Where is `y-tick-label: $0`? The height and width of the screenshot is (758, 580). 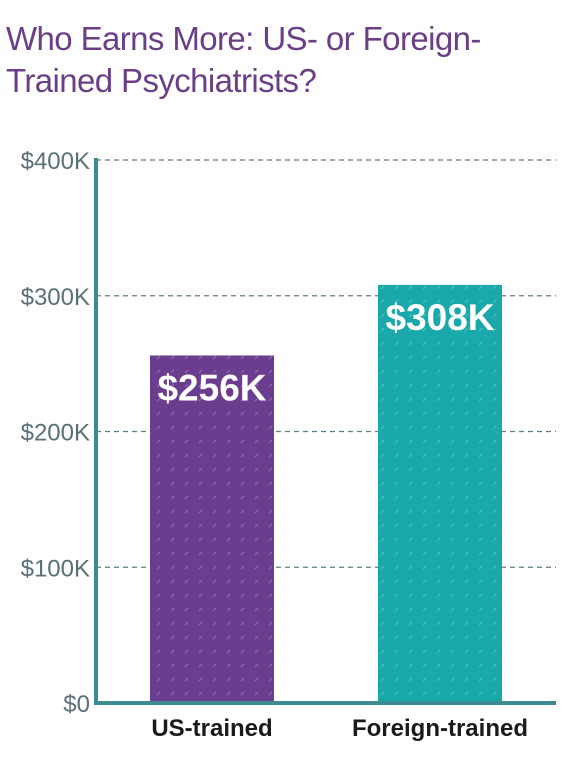 y-tick-label: $0 is located at coordinates (76, 704).